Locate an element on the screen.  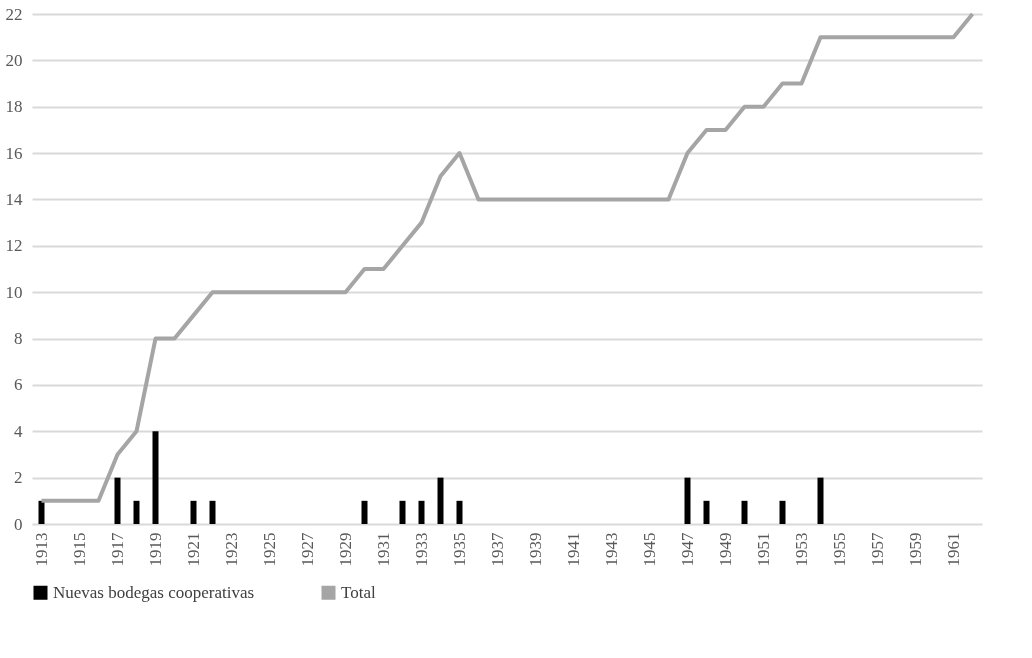
x-tick-label: 1943 is located at coordinates (611, 549).